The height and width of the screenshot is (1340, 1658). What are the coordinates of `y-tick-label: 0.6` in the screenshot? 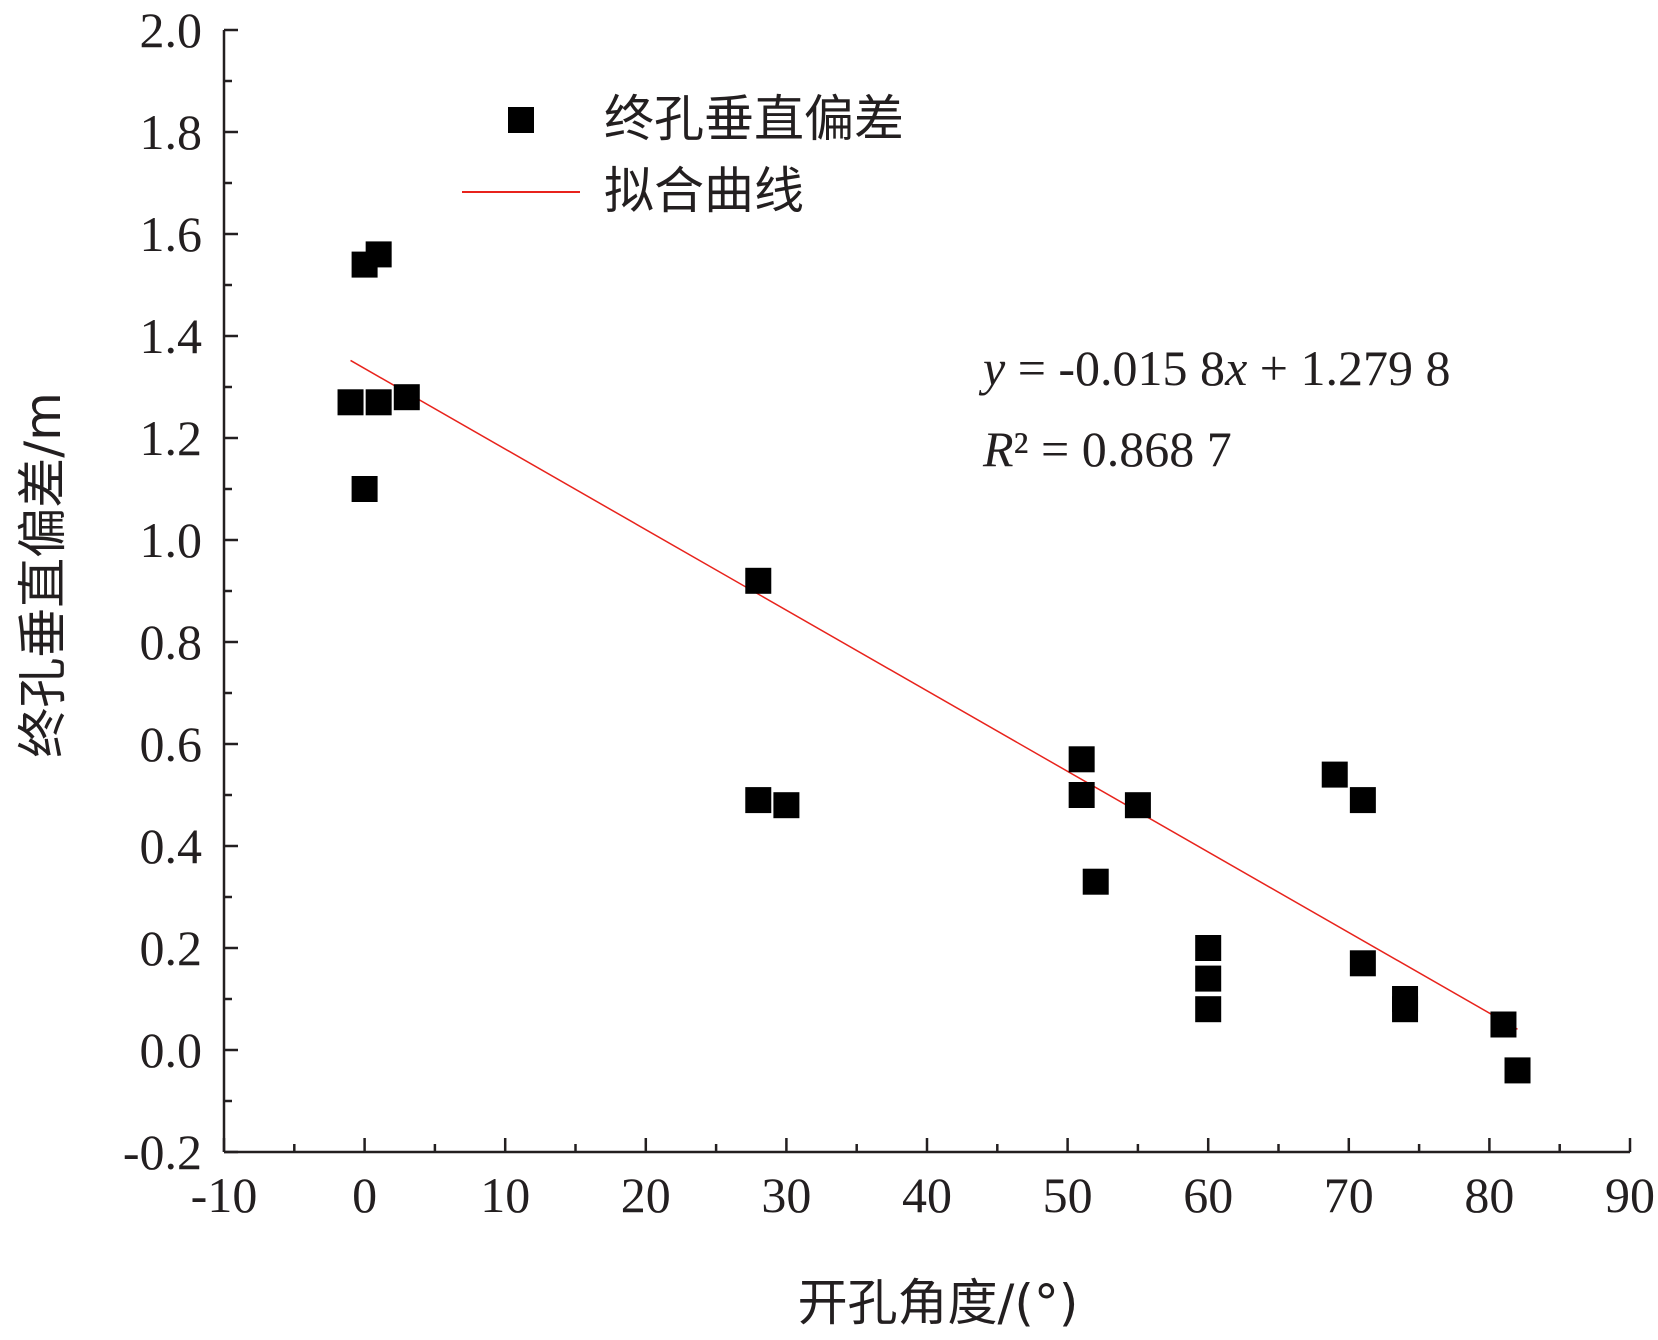 It's located at (171, 744).